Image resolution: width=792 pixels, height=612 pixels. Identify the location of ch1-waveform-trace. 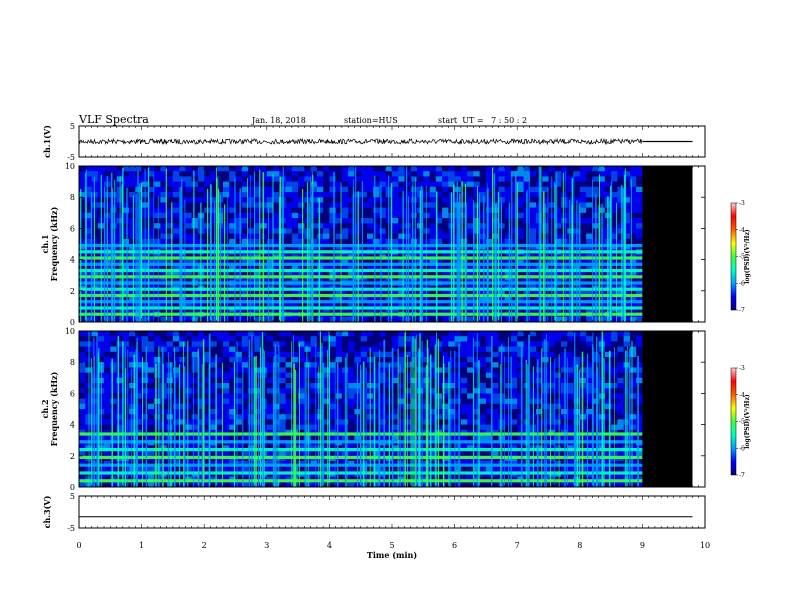
(360, 141).